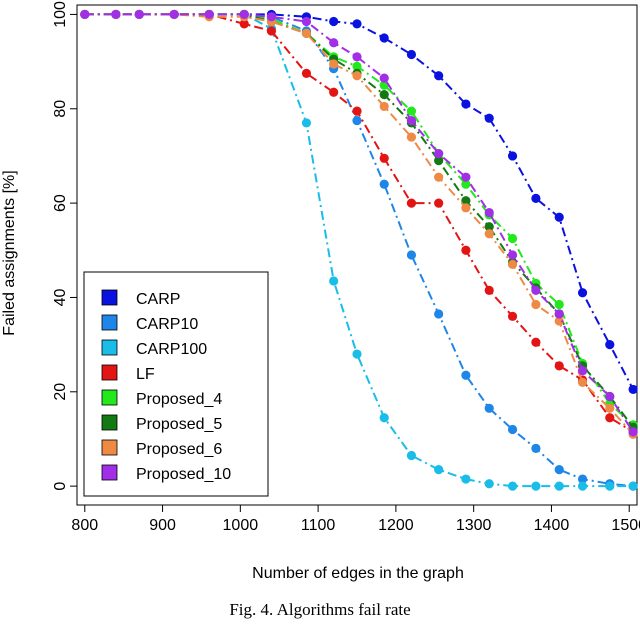  Describe the element at coordinates (179, 424) in the screenshot. I see `legend-label-proposed-5: Proposed_5` at that location.